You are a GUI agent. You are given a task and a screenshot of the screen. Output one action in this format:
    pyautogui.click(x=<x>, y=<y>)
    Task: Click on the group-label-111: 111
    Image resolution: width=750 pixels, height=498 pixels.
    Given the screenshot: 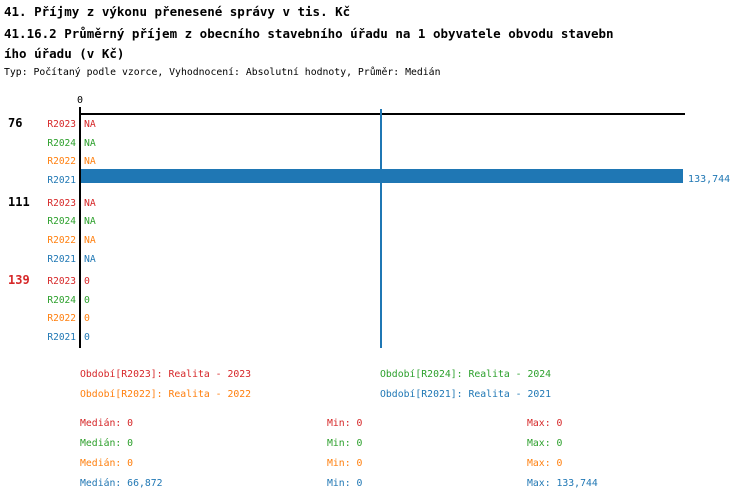 What is the action you would take?
    pyautogui.click(x=19, y=201)
    